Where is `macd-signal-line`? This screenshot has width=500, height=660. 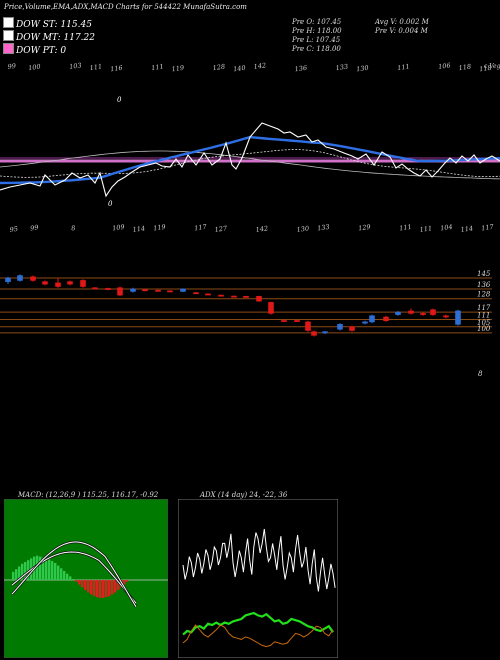 macd-signal-line is located at coordinates (74, 577).